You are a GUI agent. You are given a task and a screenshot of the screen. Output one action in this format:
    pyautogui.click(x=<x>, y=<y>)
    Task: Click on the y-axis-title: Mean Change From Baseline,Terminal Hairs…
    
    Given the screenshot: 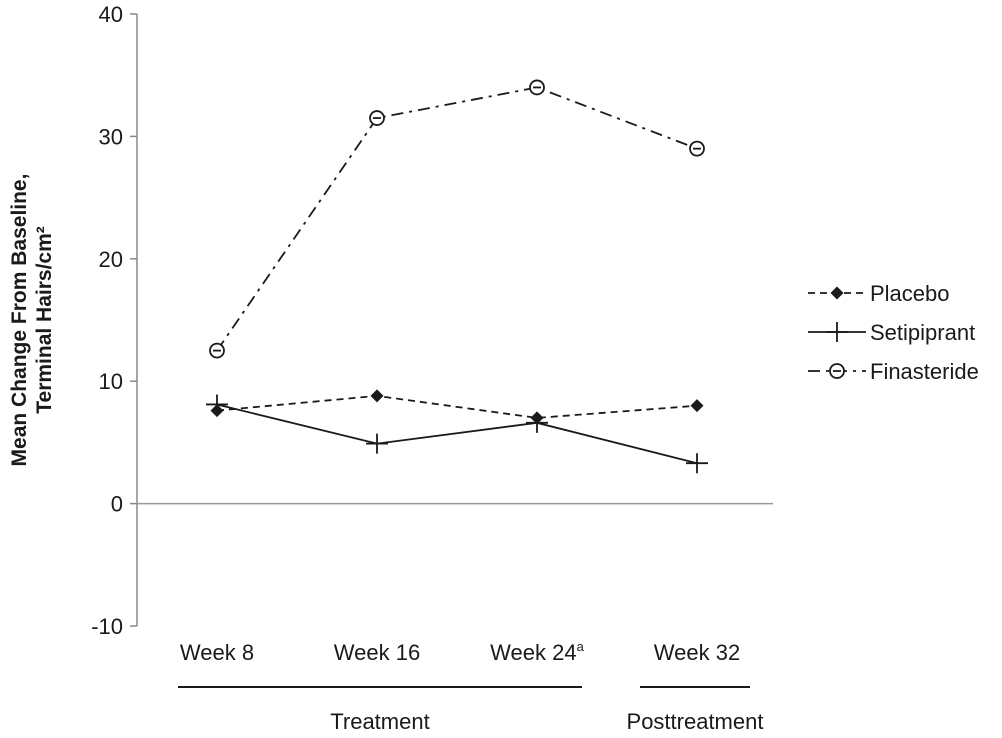 What is the action you would take?
    pyautogui.click(x=32, y=320)
    